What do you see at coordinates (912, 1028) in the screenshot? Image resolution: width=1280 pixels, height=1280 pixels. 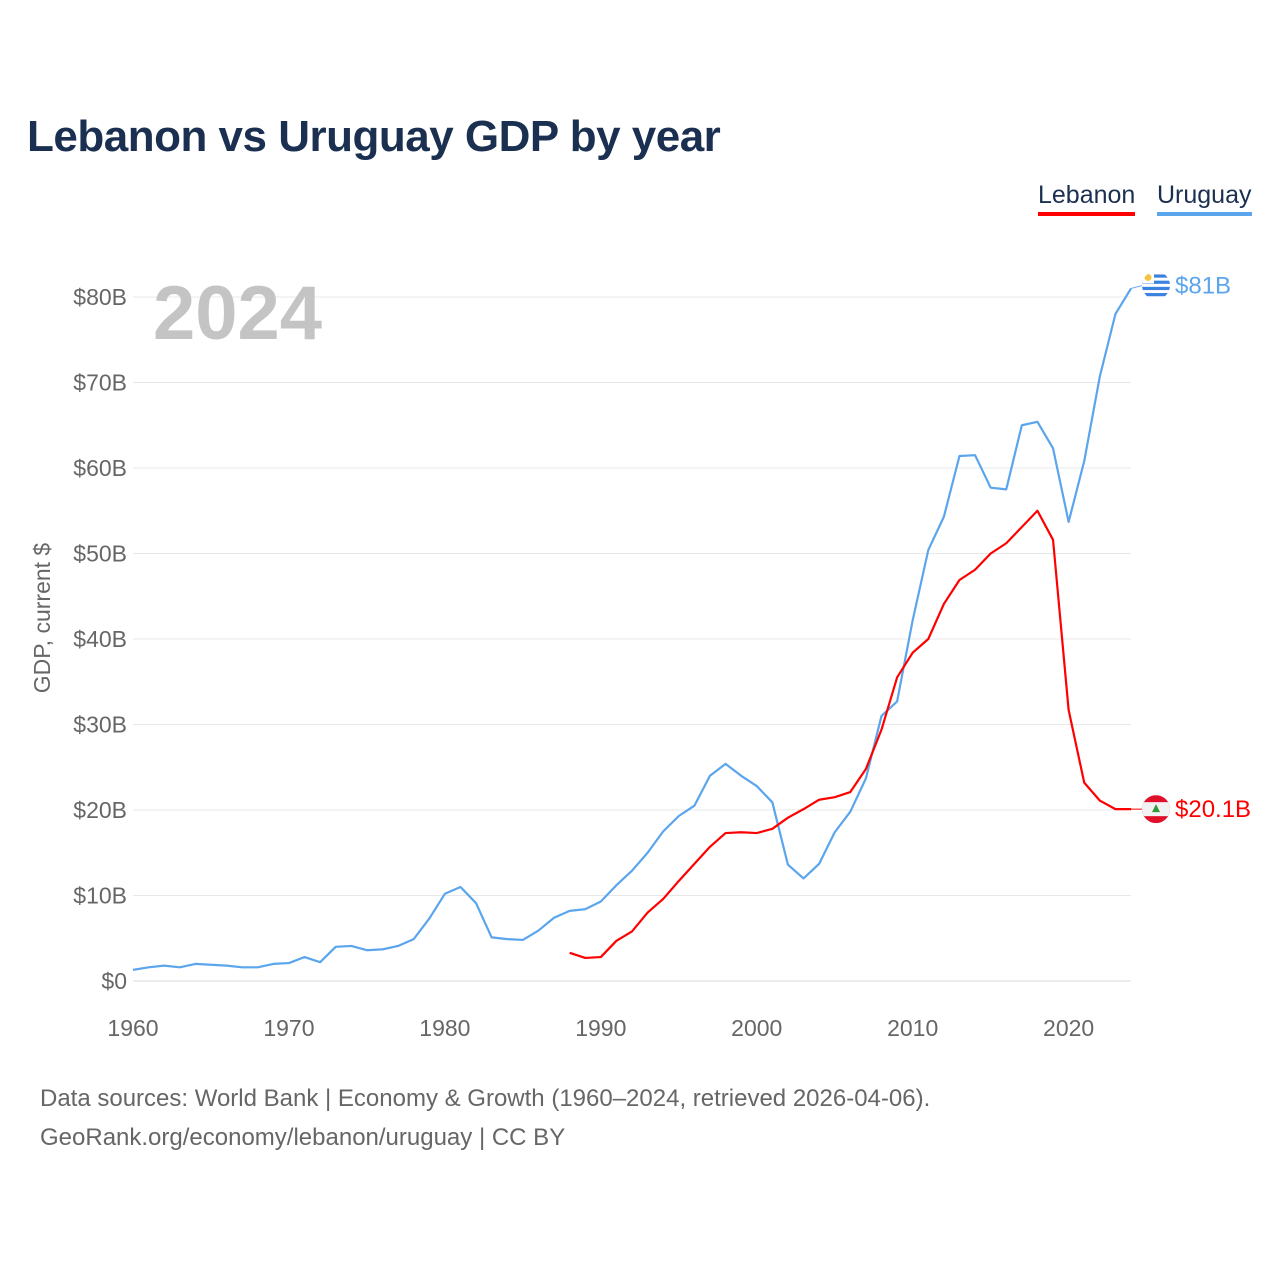 I see `x-tick-label: 2010` at bounding box center [912, 1028].